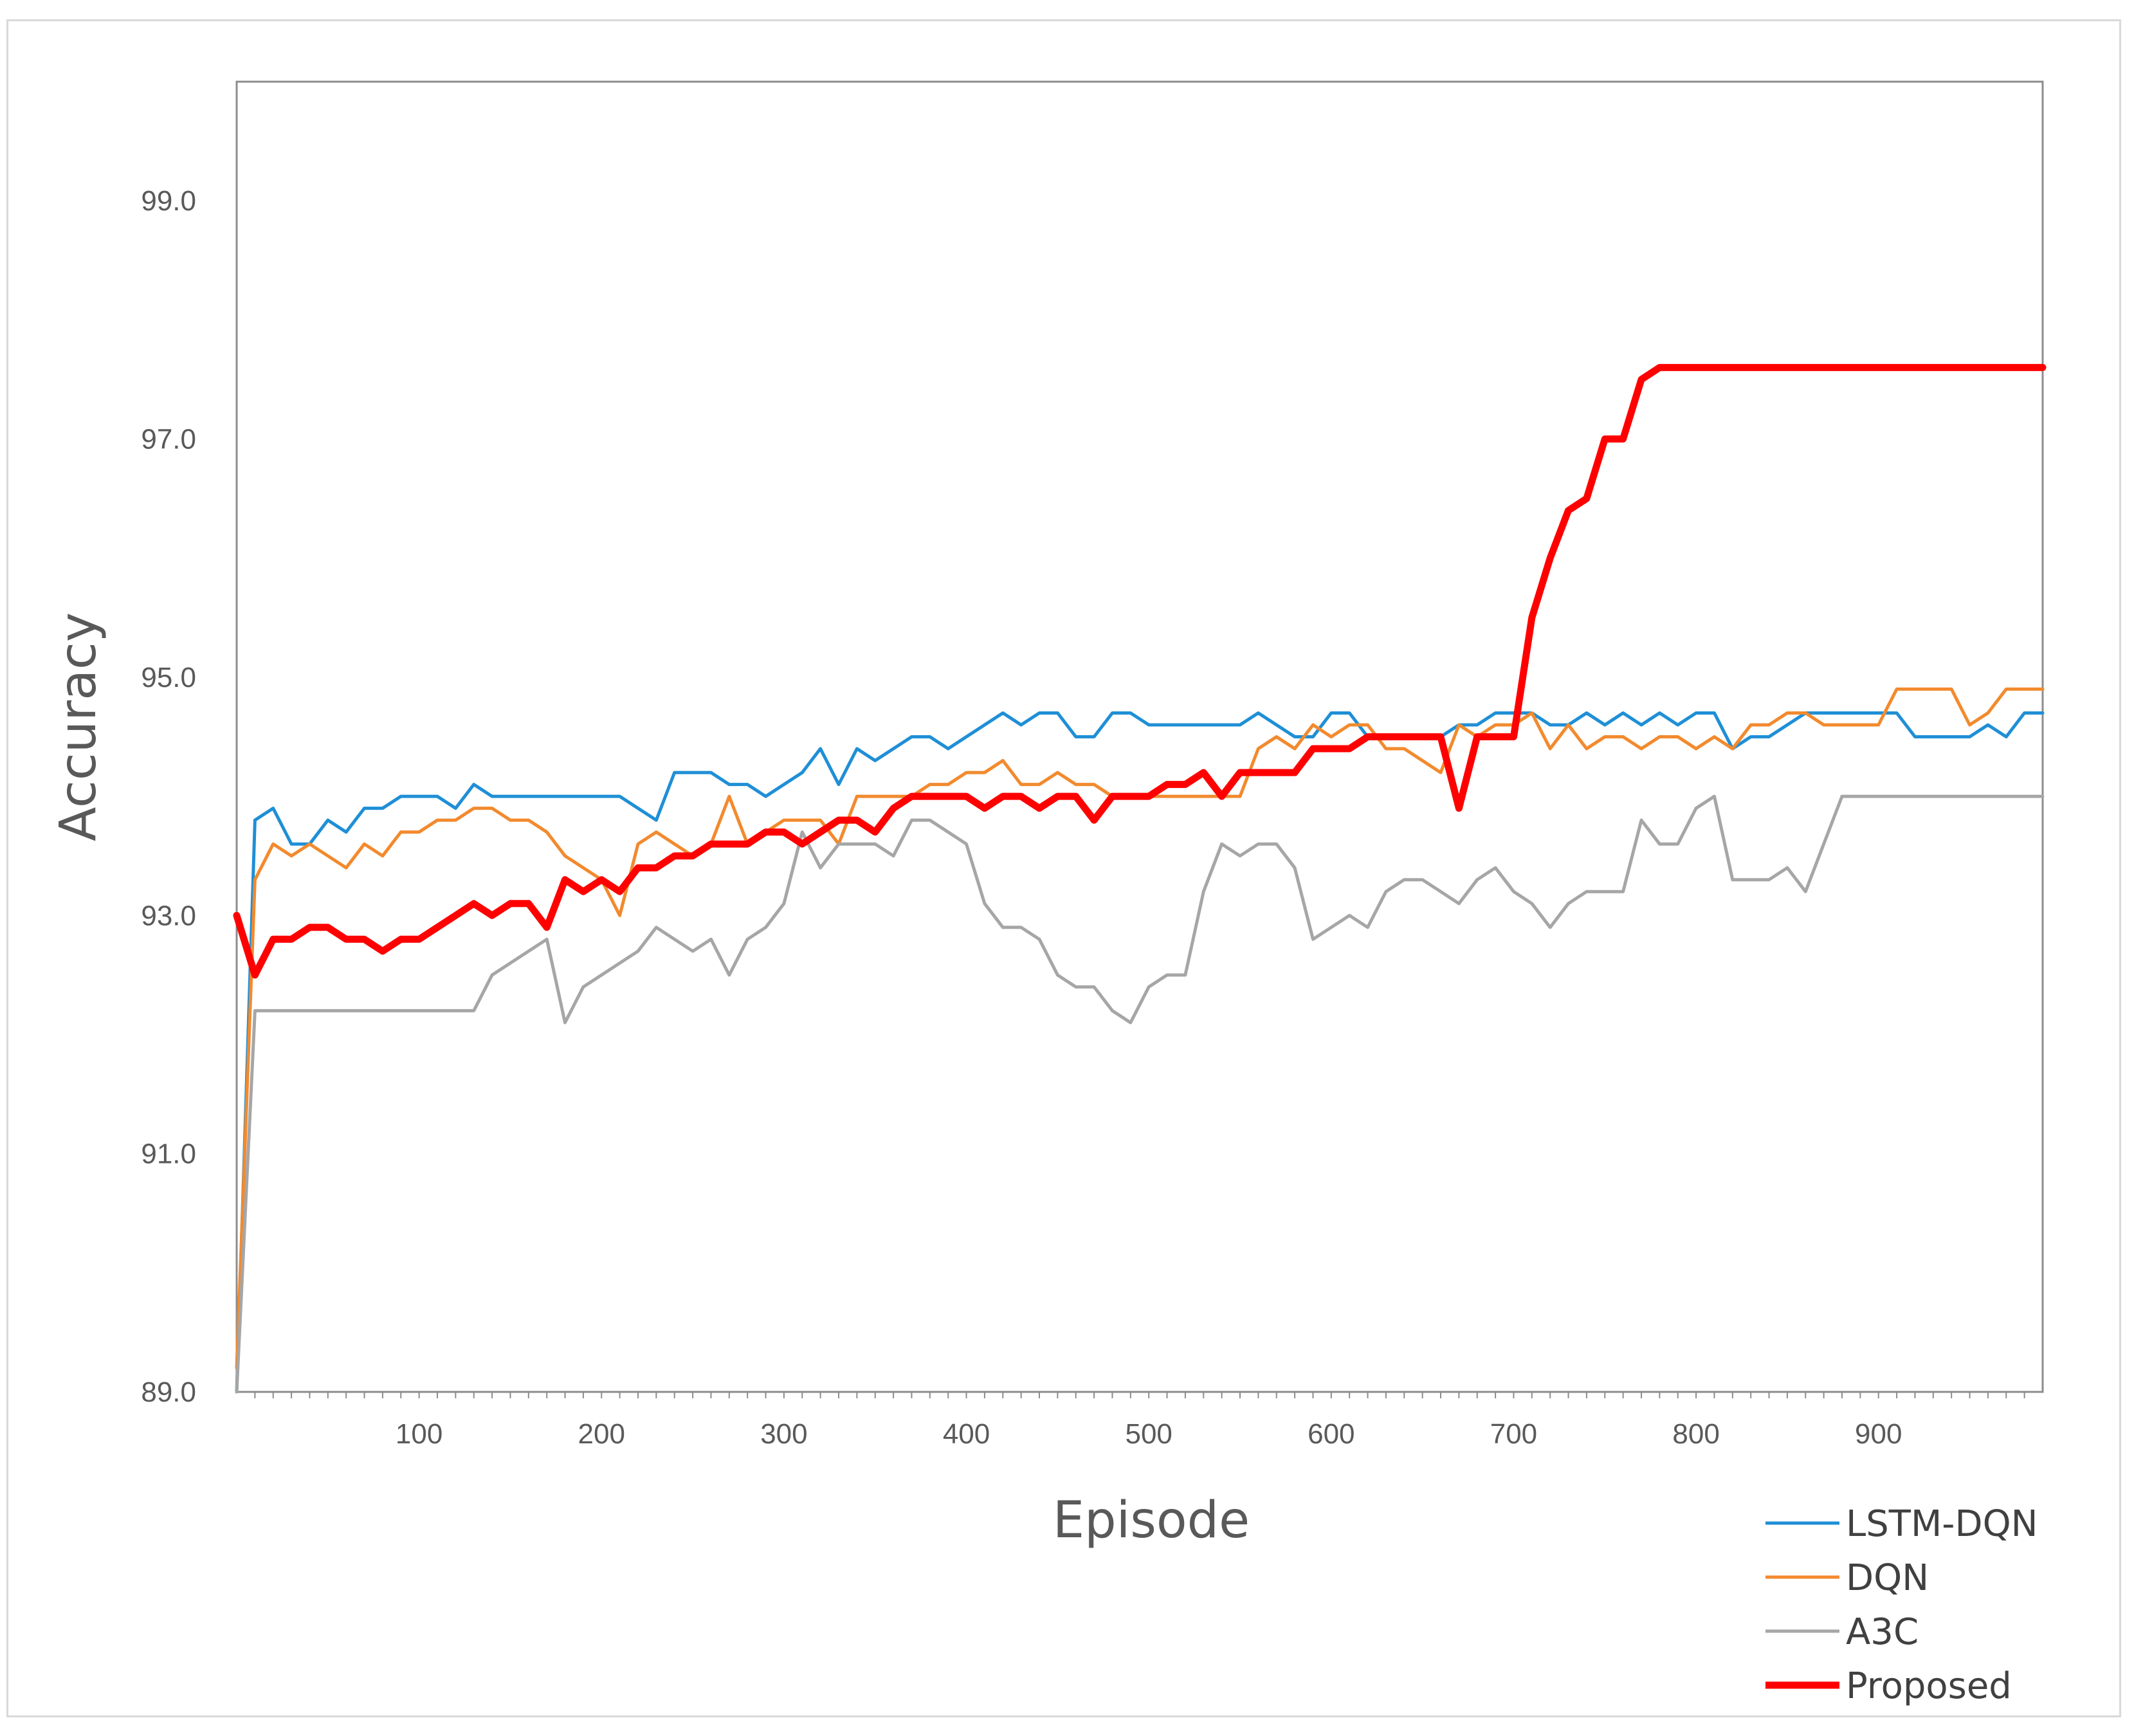 This screenshot has width=2134, height=1736. I want to click on x-tick-label: 700, so click(1513, 1434).